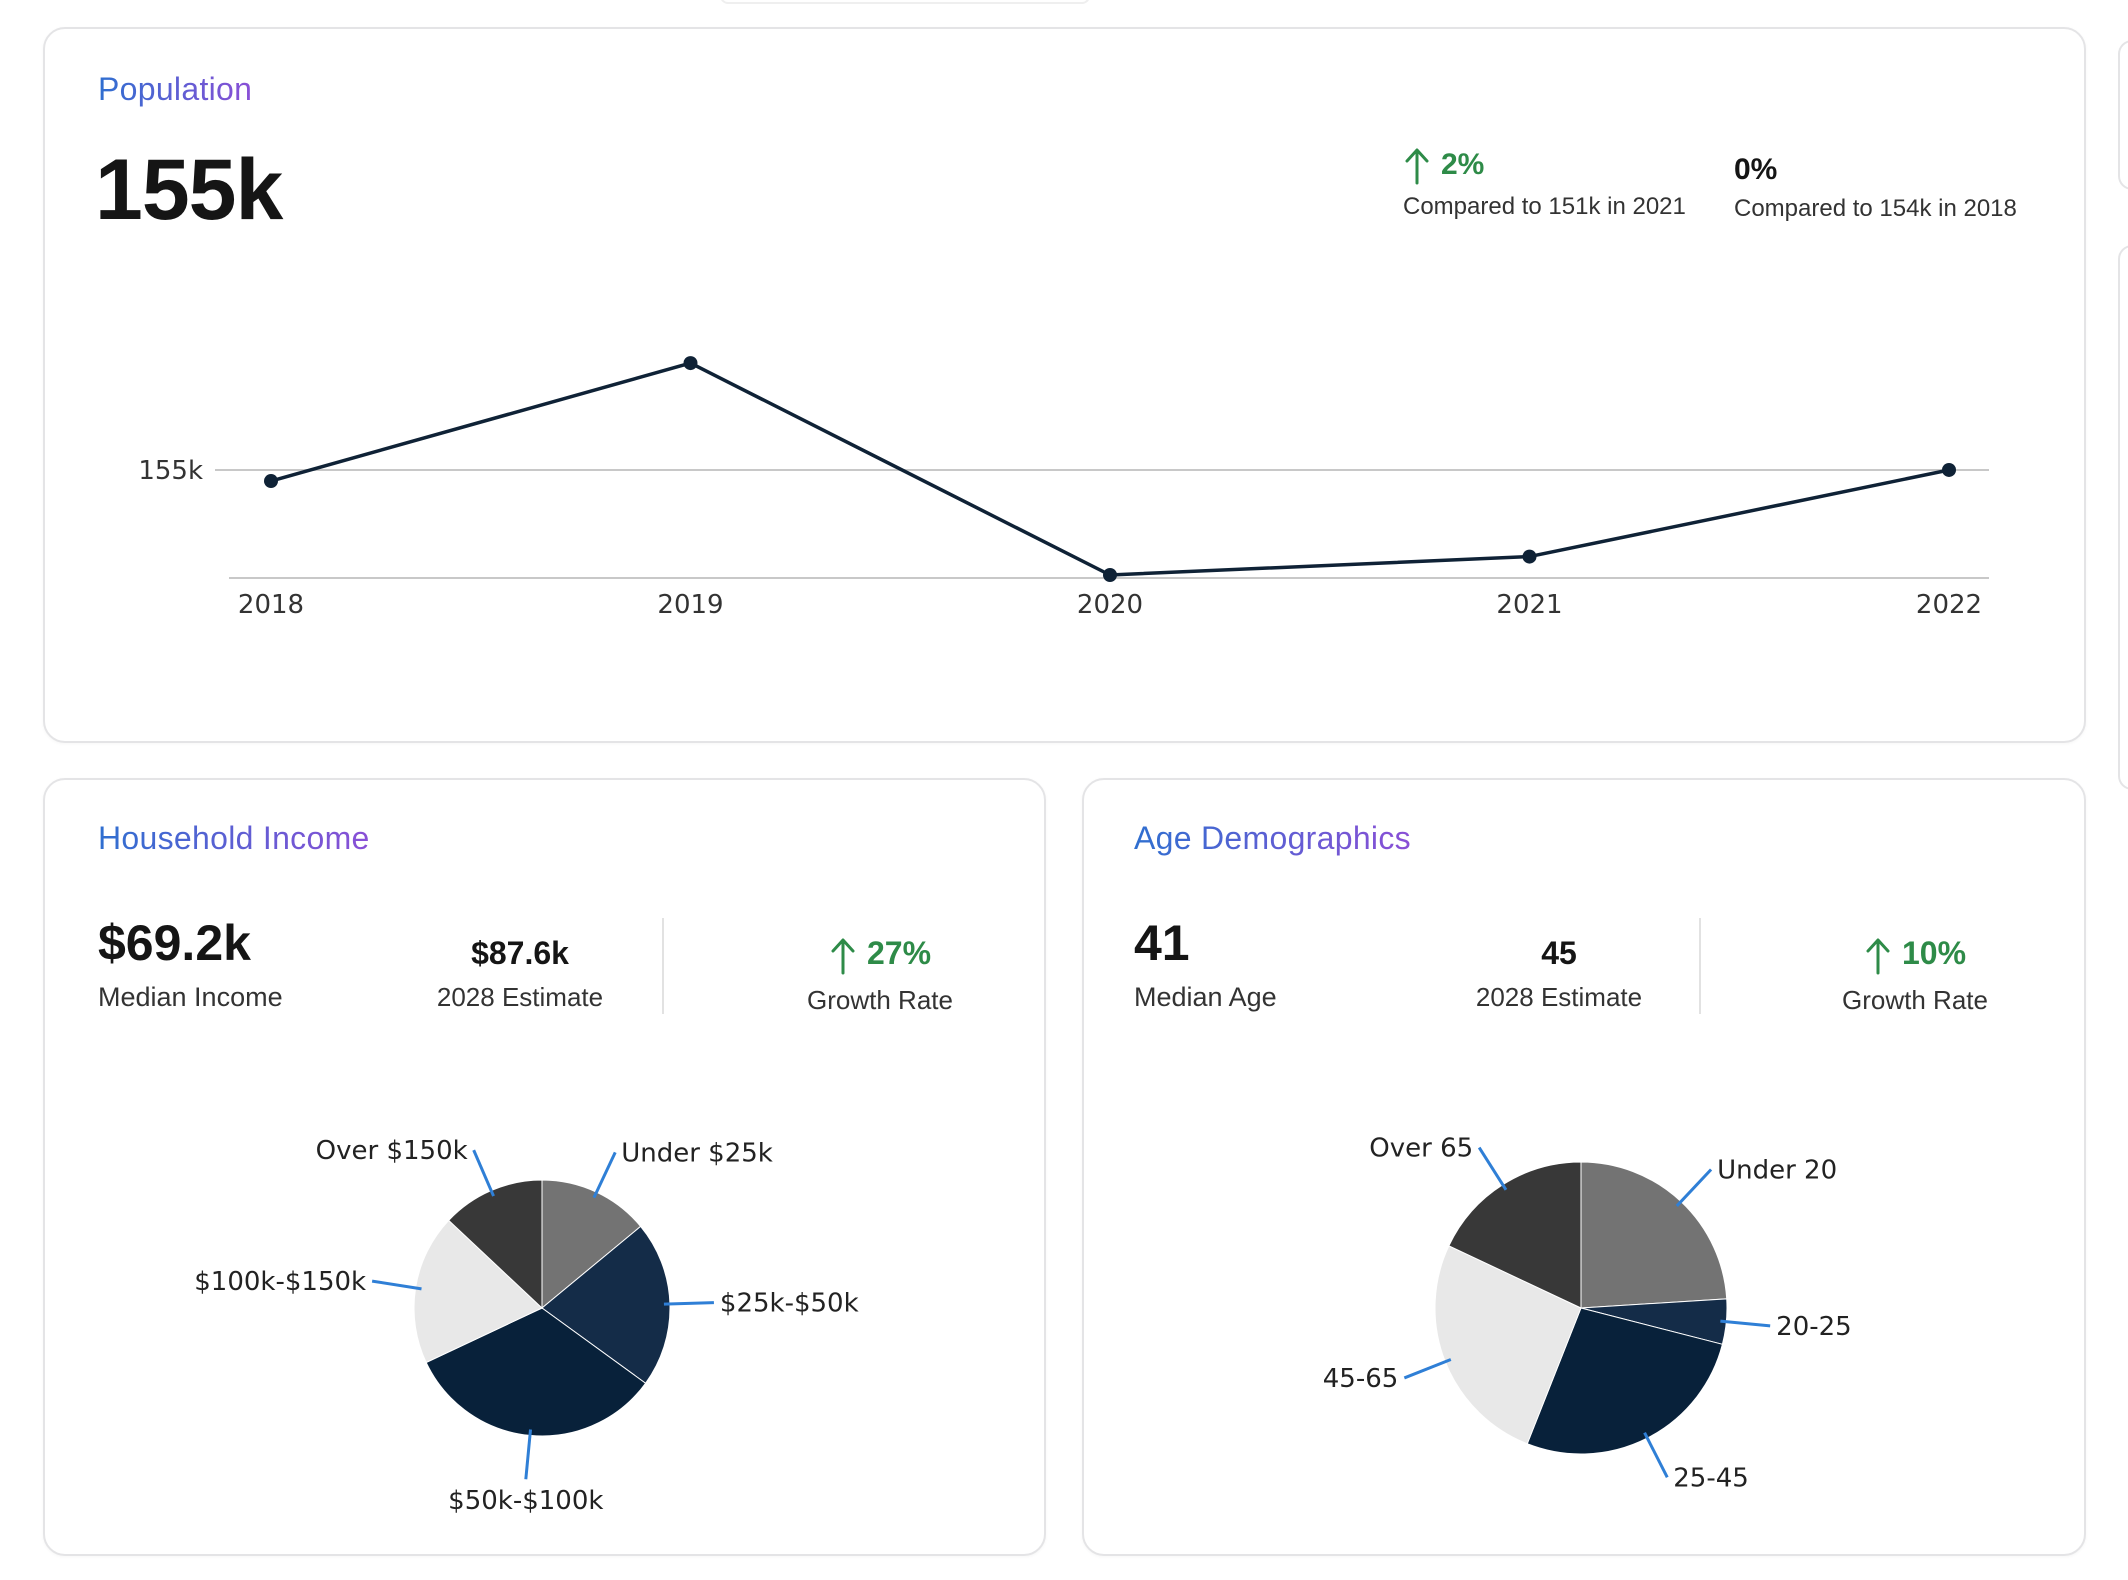  Describe the element at coordinates (697, 1153) in the screenshot. I see `slice-label: Under $25k` at that location.